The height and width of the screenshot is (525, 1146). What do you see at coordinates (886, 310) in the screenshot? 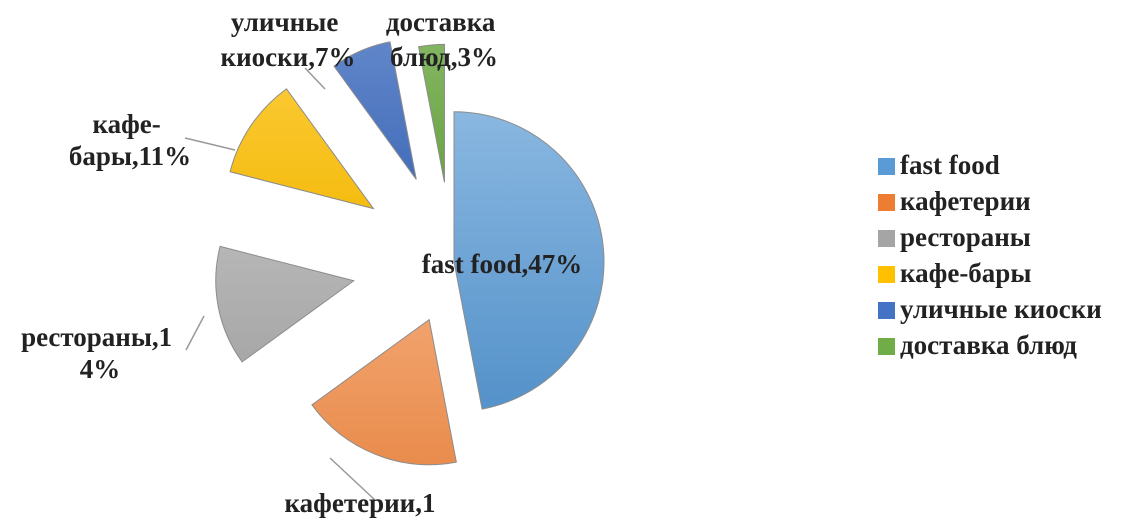
I see `legend-swatch-ulichnye-kioski` at bounding box center [886, 310].